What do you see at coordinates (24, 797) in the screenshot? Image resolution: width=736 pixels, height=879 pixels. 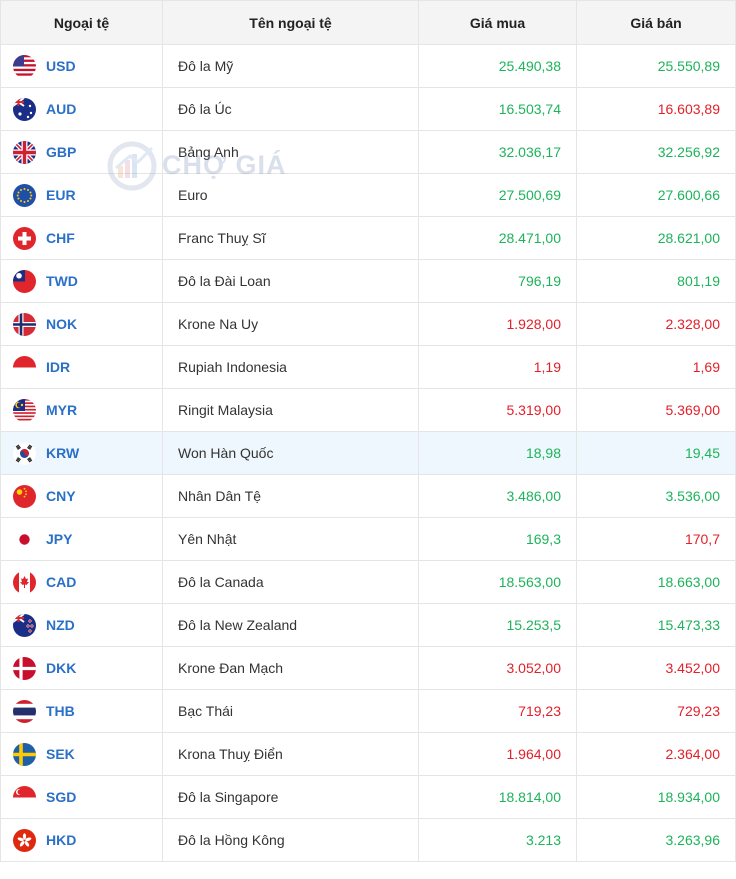 I see `sg-flag-icon` at bounding box center [24, 797].